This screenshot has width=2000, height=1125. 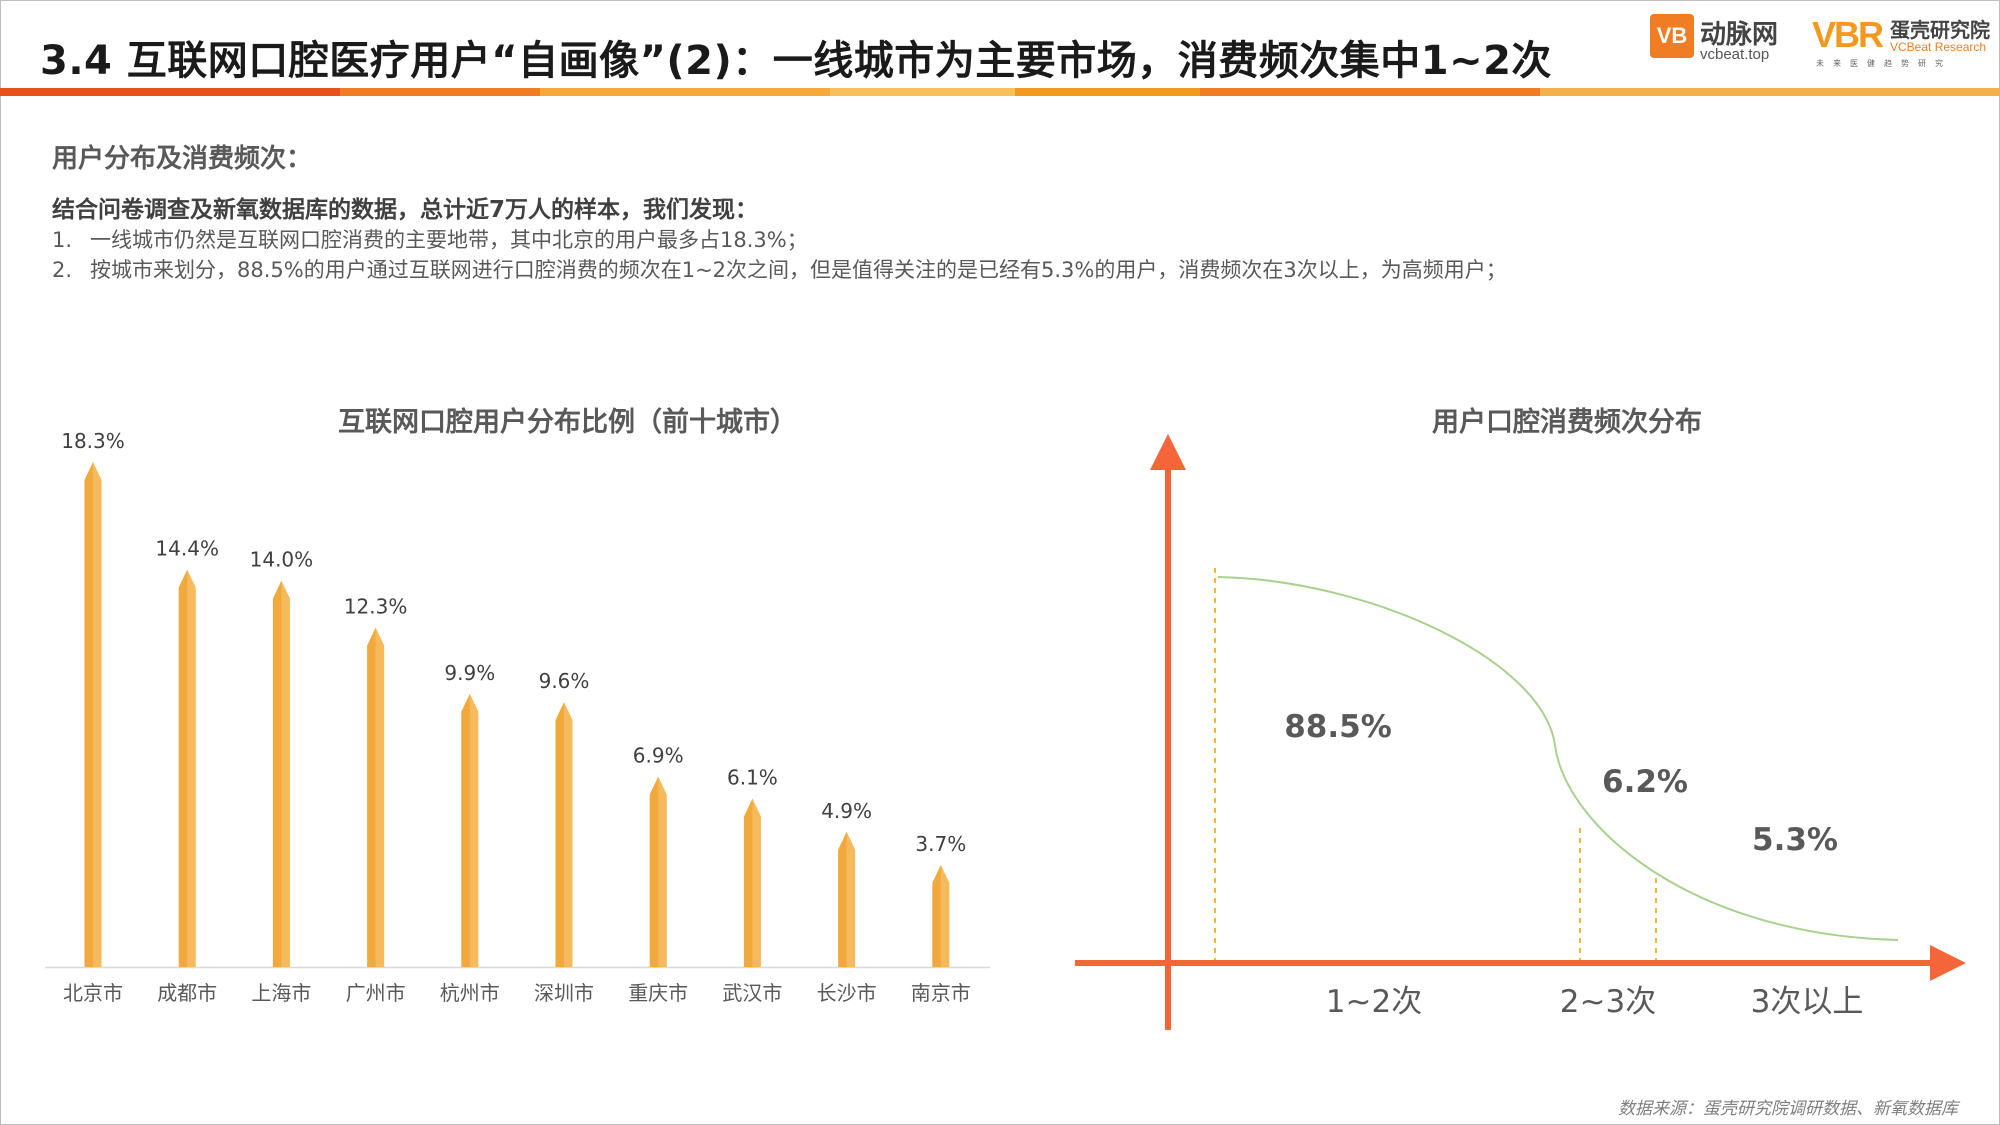 I want to click on curve-chart-title: 用户口腔消费频次分布, so click(x=1567, y=422).